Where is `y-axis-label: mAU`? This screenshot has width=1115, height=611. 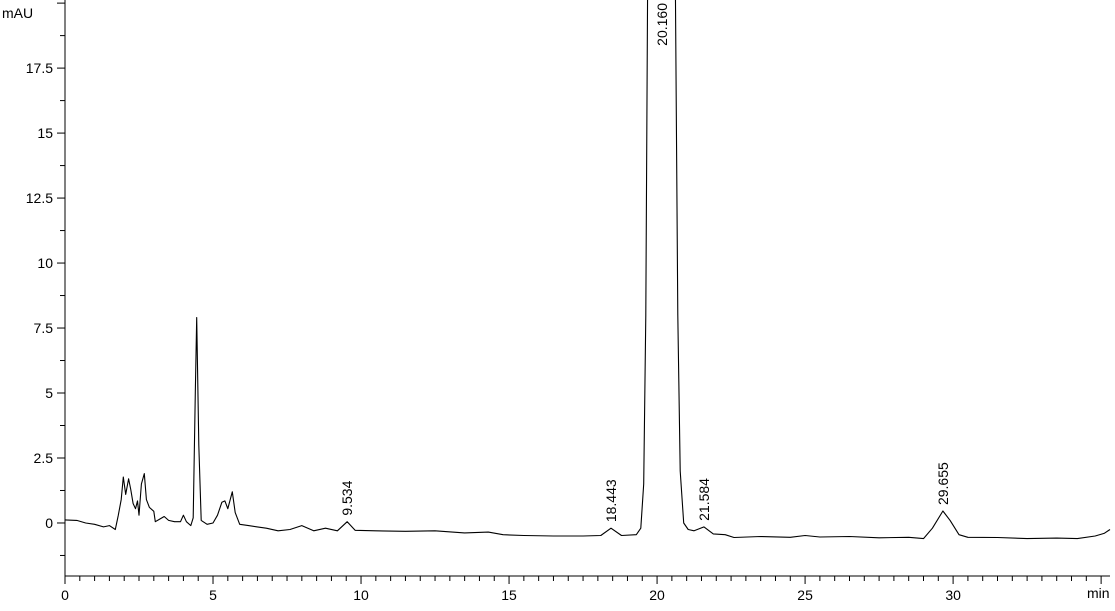 y-axis-label: mAU is located at coordinates (17, 13).